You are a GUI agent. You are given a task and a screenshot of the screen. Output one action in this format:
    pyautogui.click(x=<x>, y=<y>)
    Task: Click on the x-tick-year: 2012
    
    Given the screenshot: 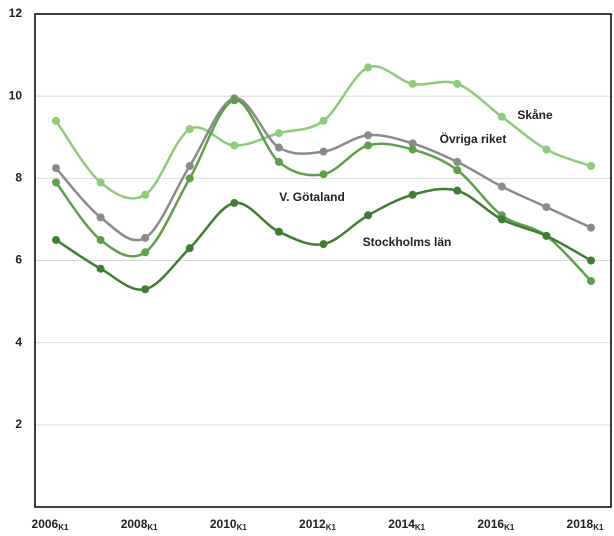 What is the action you would take?
    pyautogui.click(x=312, y=524)
    